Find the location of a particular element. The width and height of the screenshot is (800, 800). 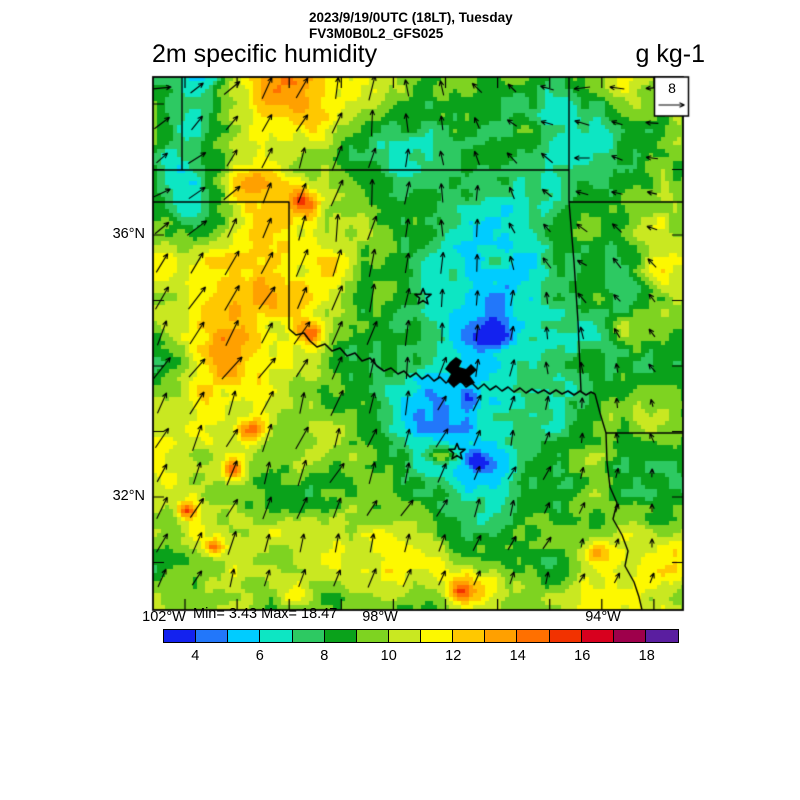

units-label: g kg-1 is located at coordinates (670, 54).